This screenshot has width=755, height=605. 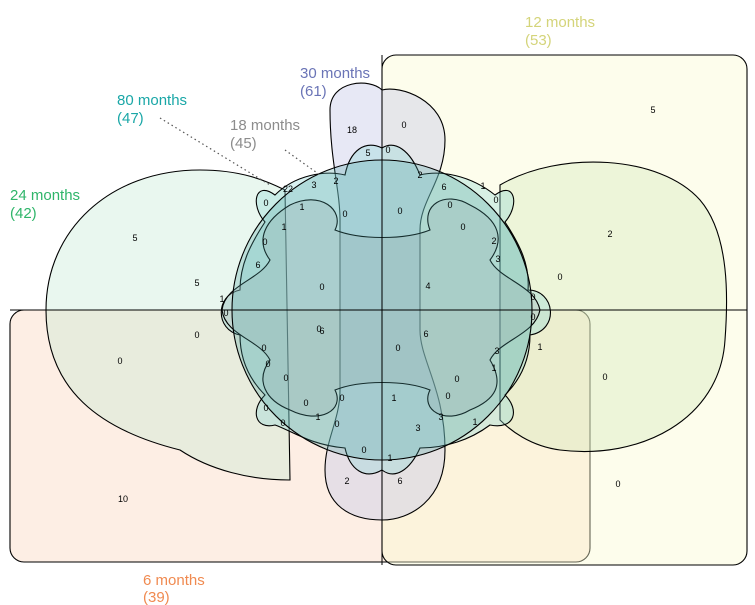 I want to click on region-count-label: 10, so click(x=123, y=499).